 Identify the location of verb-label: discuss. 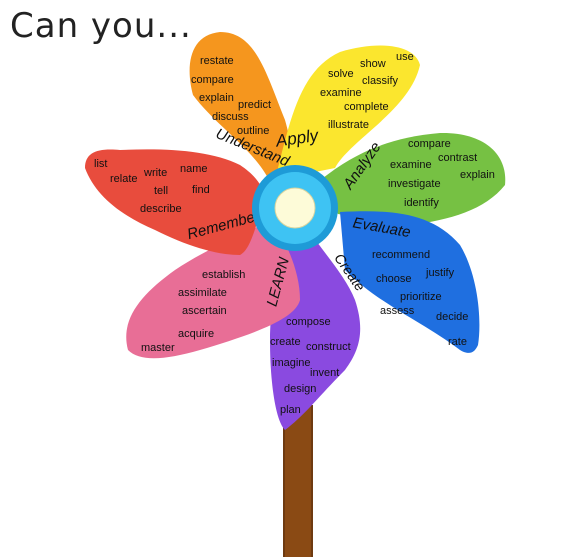
(230, 117).